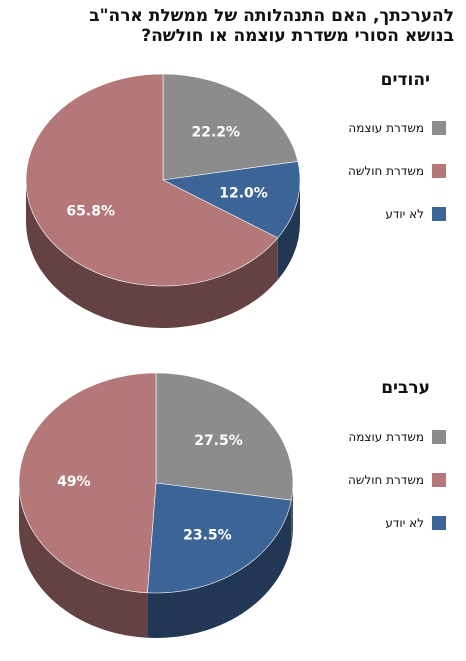 This screenshot has height=661, width=466. I want to click on pie-data-label-2: 49%, so click(74, 482).